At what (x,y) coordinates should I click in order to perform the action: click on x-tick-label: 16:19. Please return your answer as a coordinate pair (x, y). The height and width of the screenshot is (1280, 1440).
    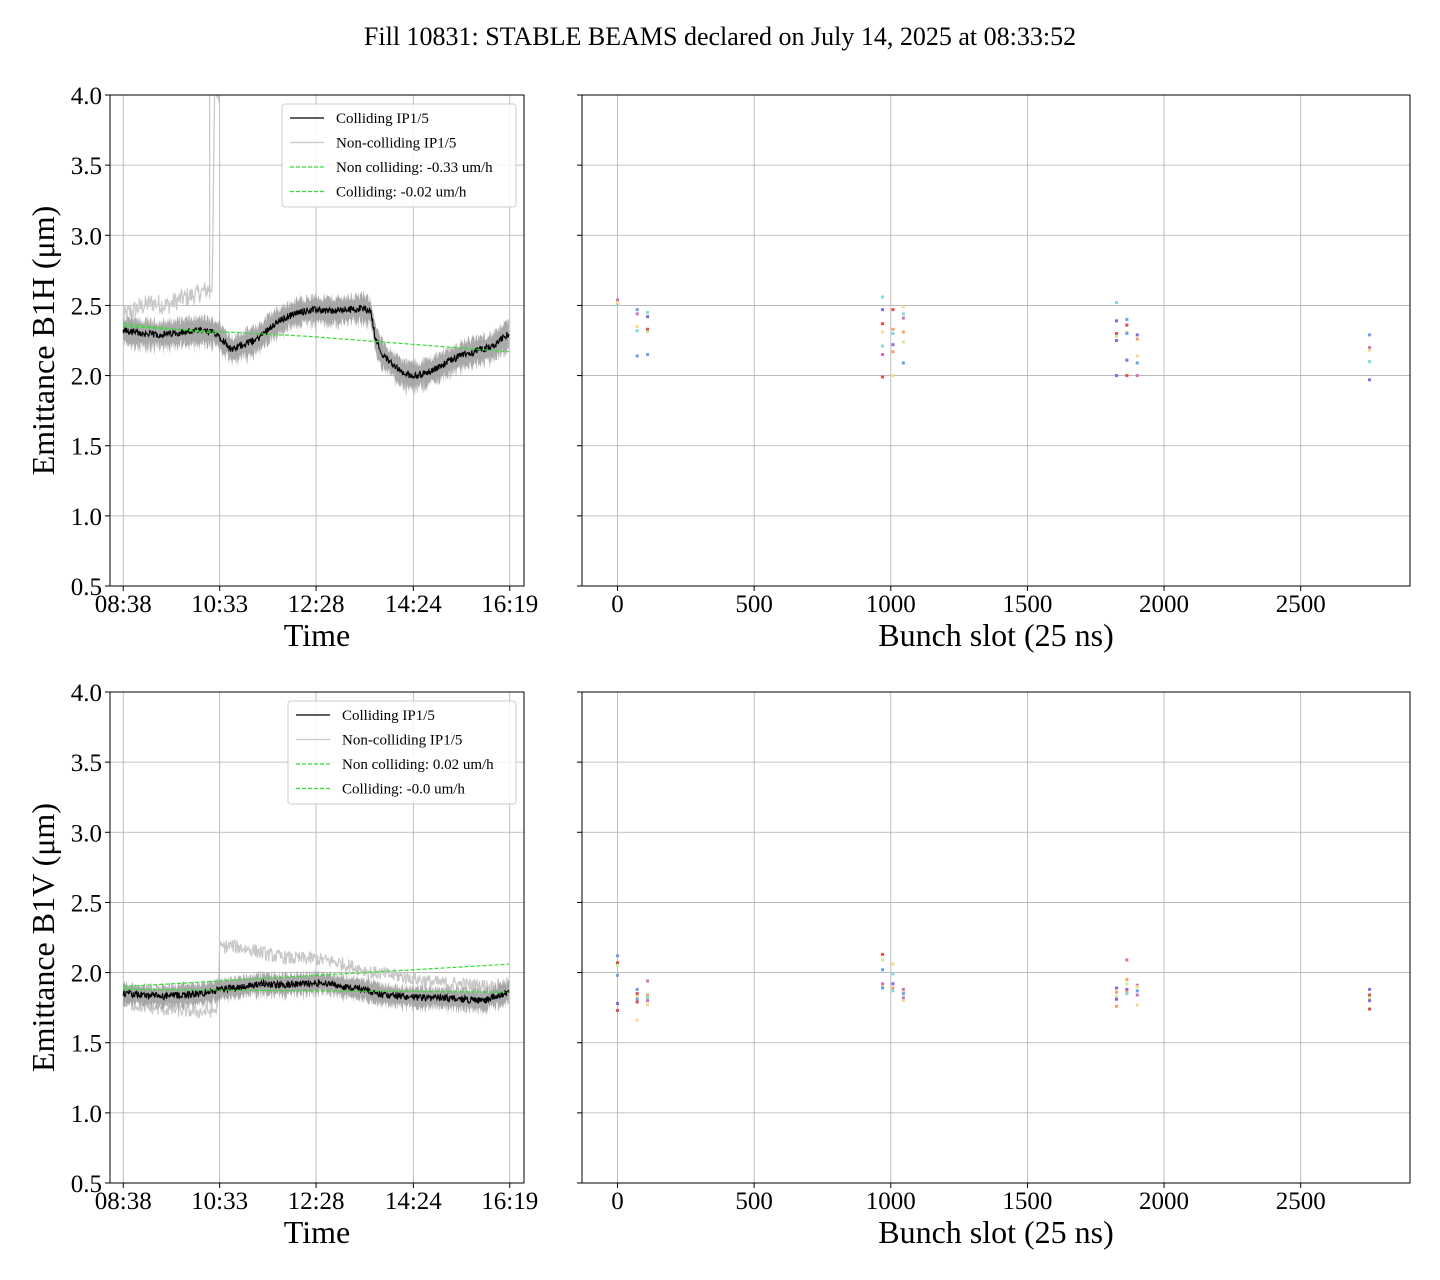
    Looking at the image, I should click on (509, 604).